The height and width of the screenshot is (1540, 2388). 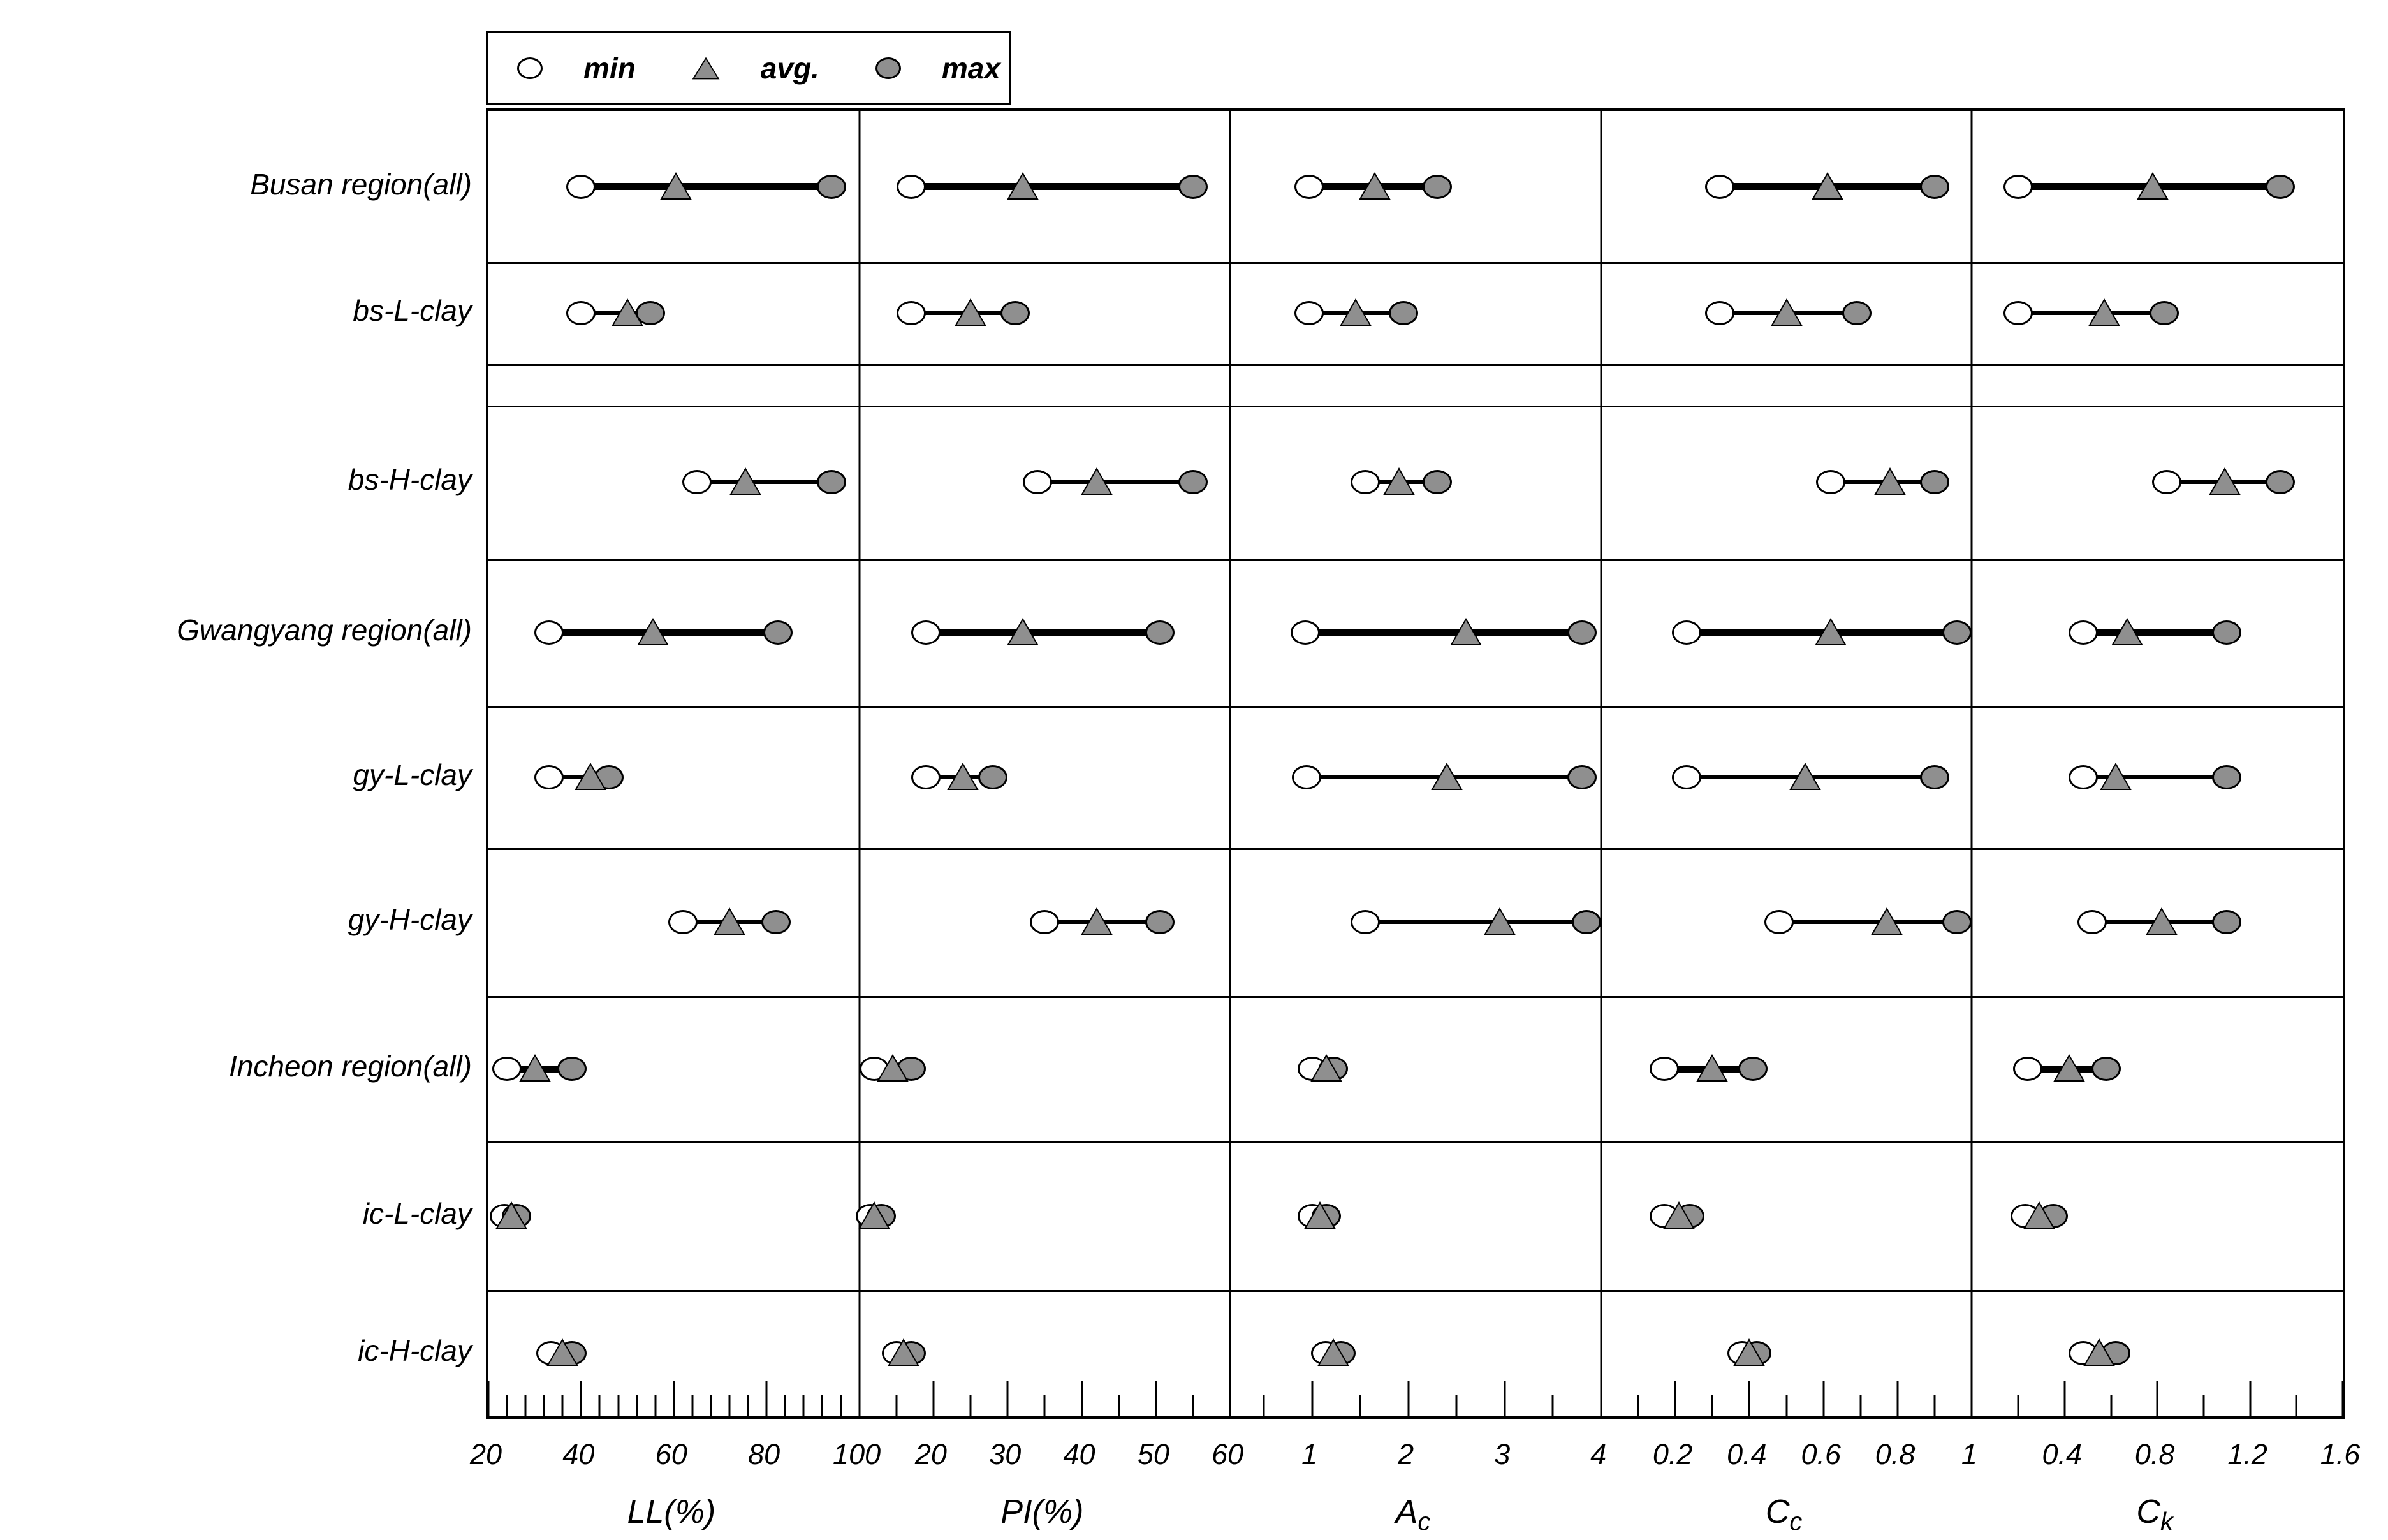 I want to click on row-label: gy-L-clay, so click(x=412, y=774).